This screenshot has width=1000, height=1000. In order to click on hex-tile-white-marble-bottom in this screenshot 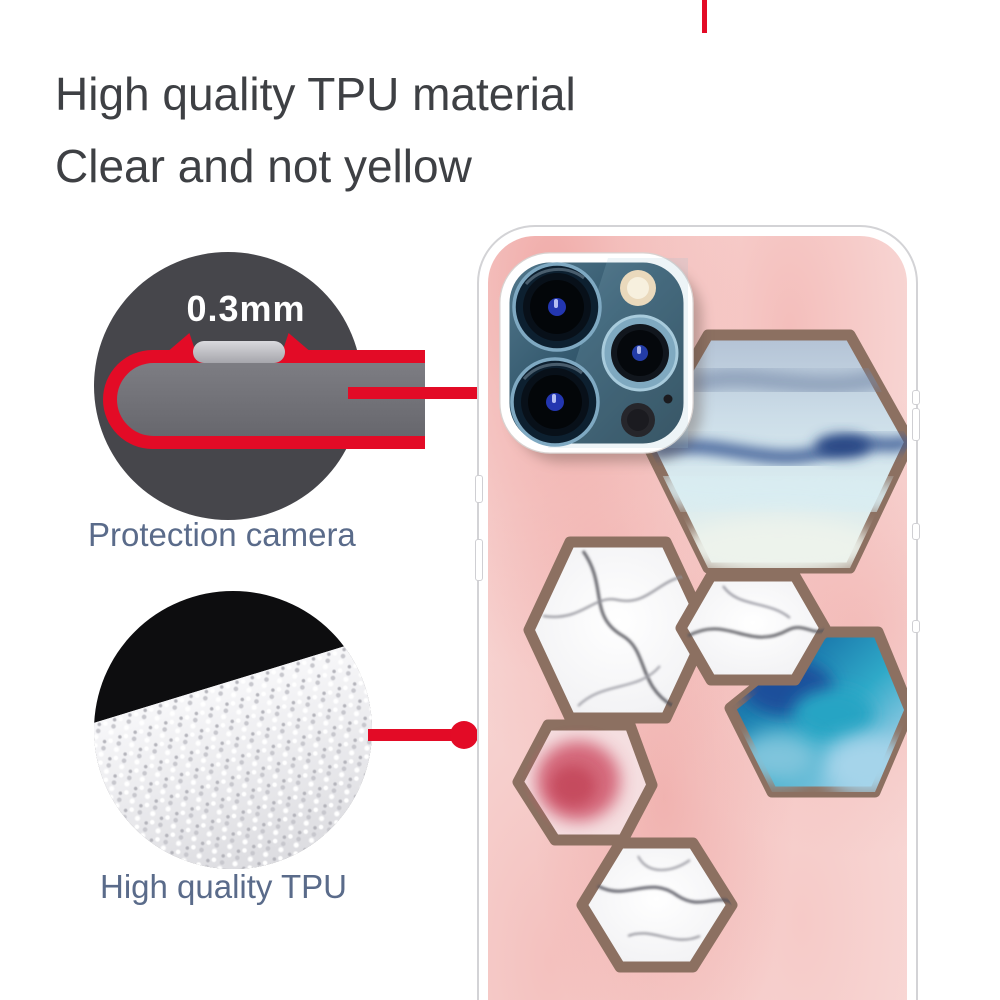, I will do `click(657, 905)`.